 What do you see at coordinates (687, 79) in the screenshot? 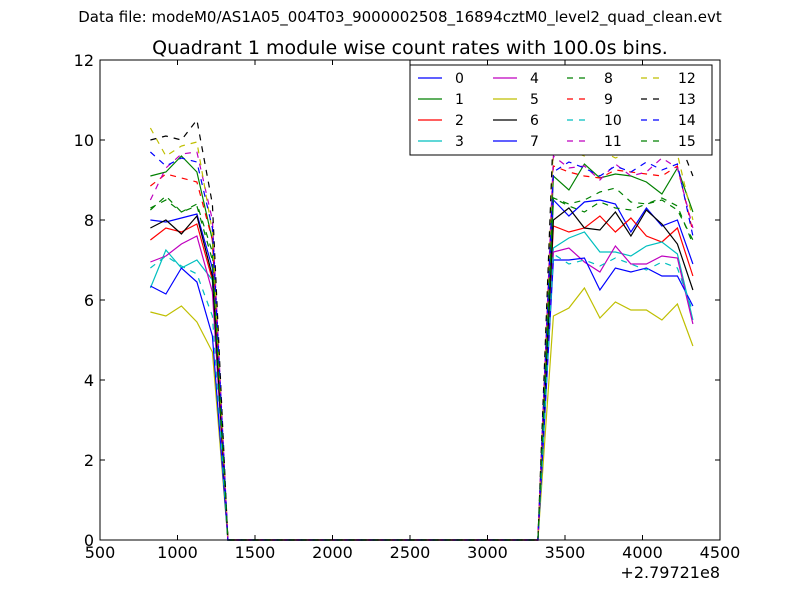
I see `legend-label-12: 12` at bounding box center [687, 79].